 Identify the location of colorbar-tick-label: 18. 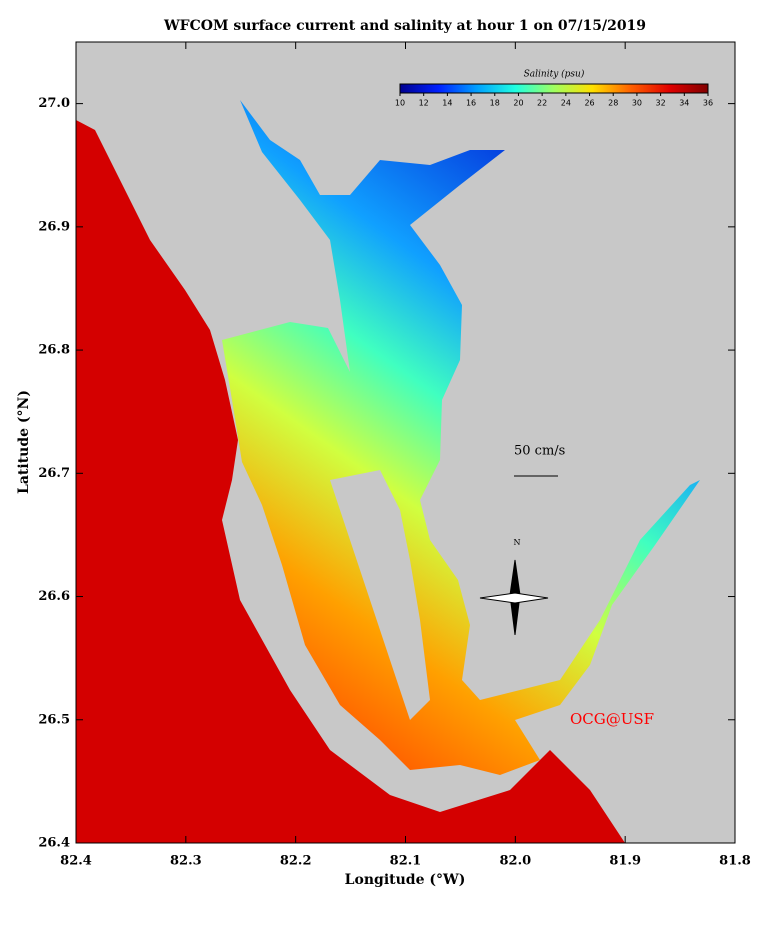
(495, 103).